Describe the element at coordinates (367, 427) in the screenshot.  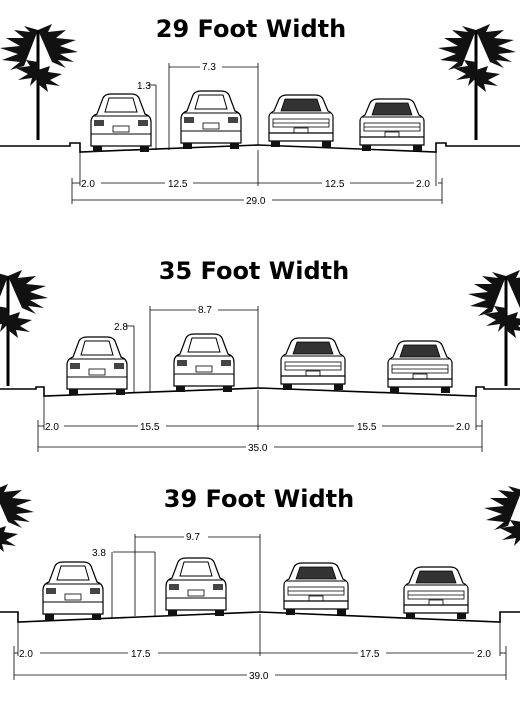
I see `lane-right-label: 15.5` at that location.